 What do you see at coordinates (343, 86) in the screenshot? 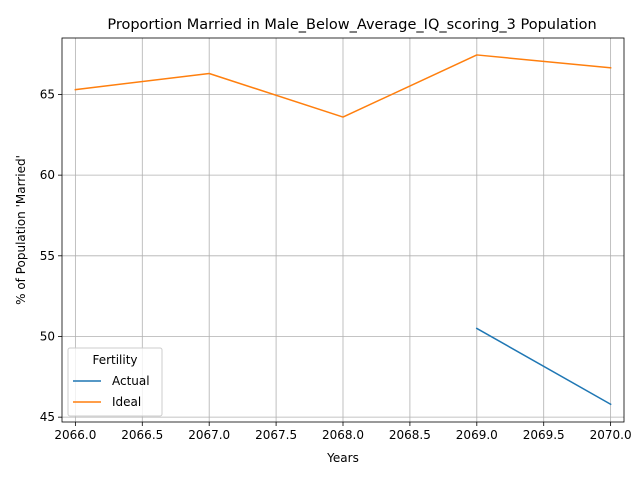
I see `series-line-ideal` at bounding box center [343, 86].